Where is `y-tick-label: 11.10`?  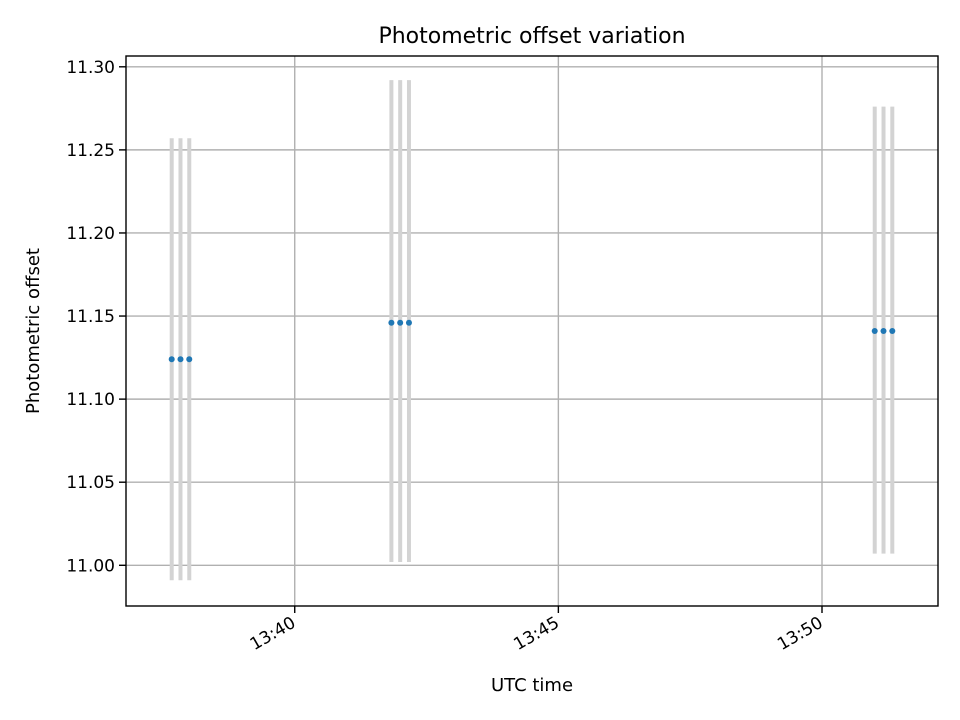
y-tick-label: 11.10 is located at coordinates (90, 400).